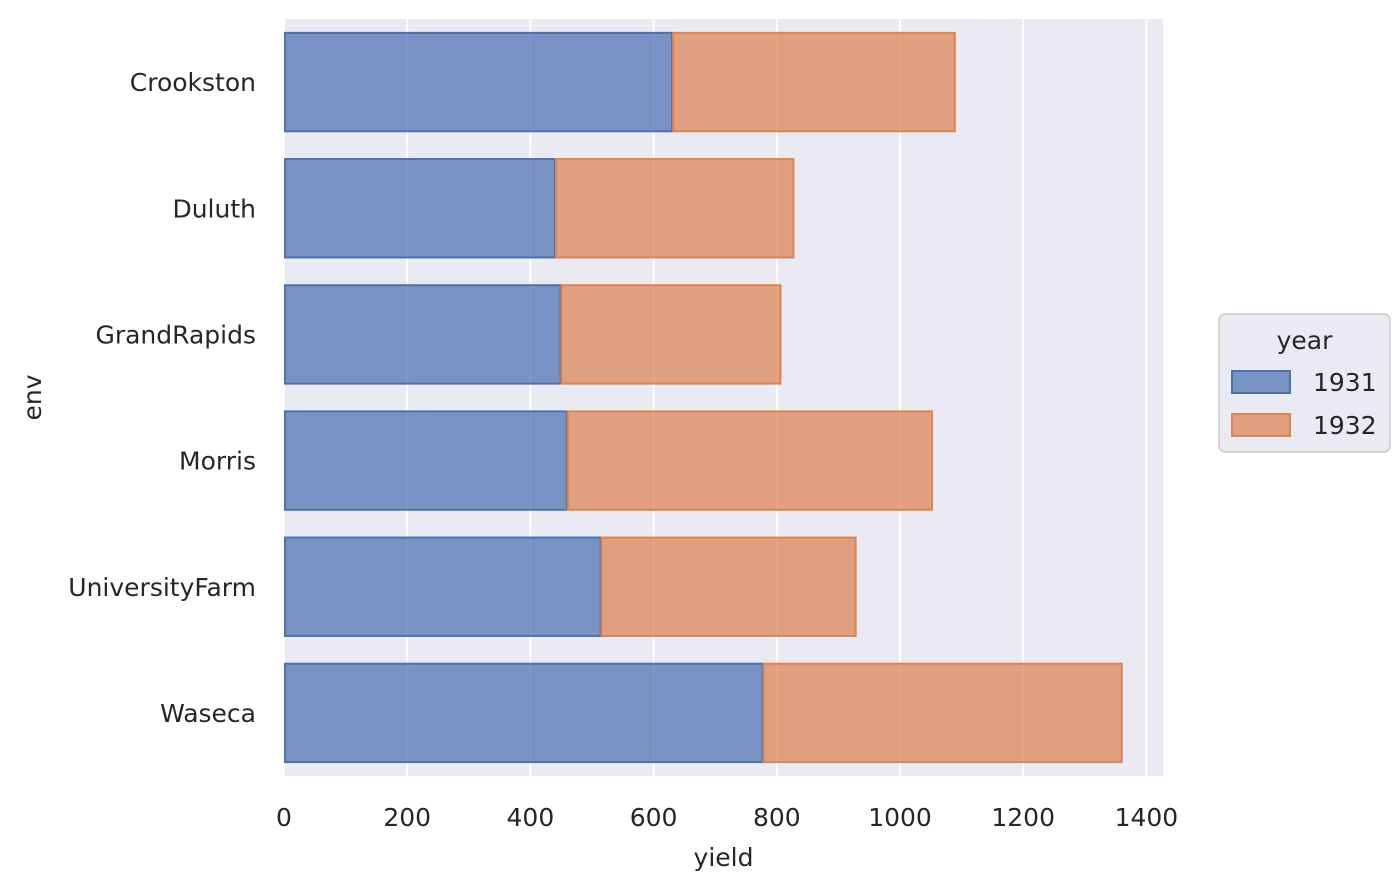  I want to click on legend-title: year, so click(1305, 340).